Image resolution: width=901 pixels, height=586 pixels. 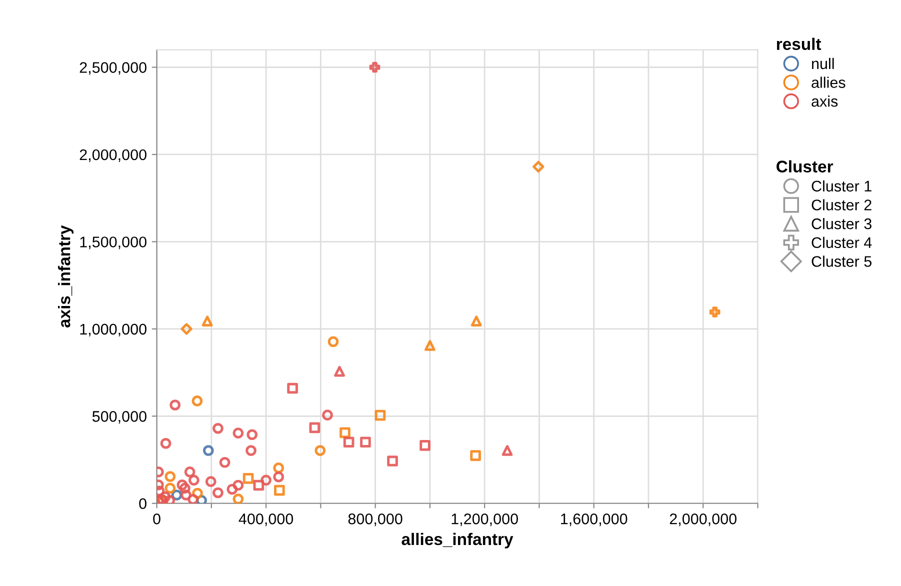 I want to click on x-tick-label: 1,200,000, so click(x=485, y=520).